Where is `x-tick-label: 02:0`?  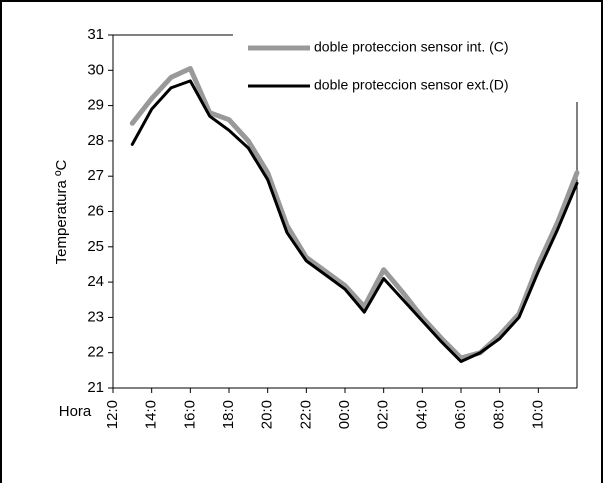
x-tick-label: 02:0 is located at coordinates (383, 414).